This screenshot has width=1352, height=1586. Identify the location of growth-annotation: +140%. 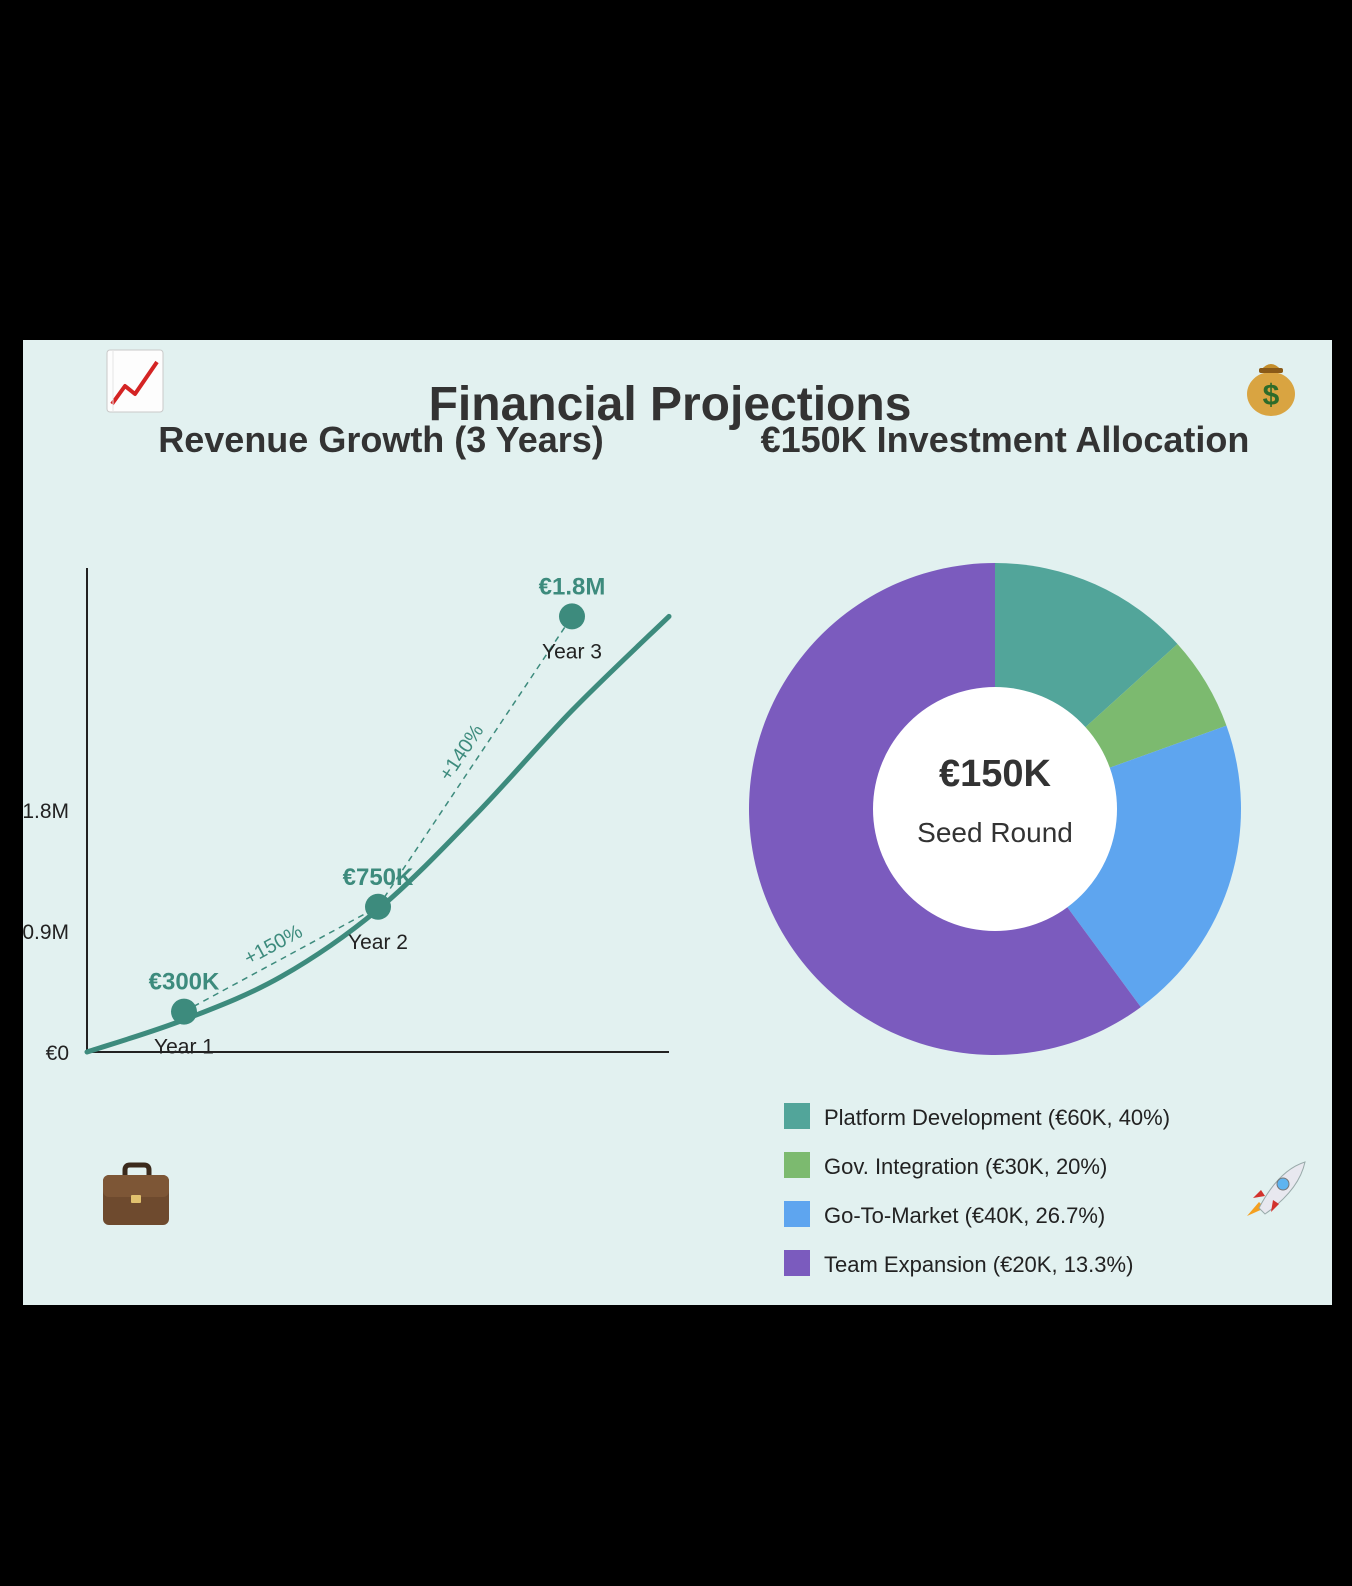
(461, 752).